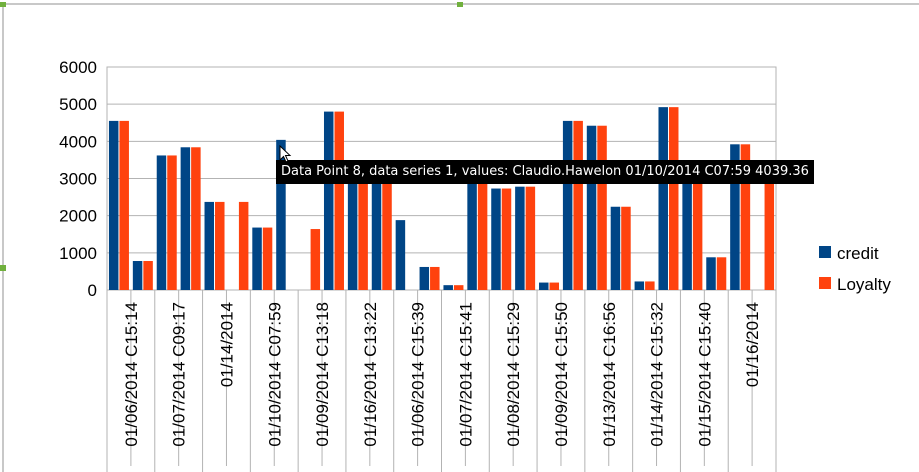  I want to click on x-tick-label: 01/14/2014 C15:32, so click(657, 374).